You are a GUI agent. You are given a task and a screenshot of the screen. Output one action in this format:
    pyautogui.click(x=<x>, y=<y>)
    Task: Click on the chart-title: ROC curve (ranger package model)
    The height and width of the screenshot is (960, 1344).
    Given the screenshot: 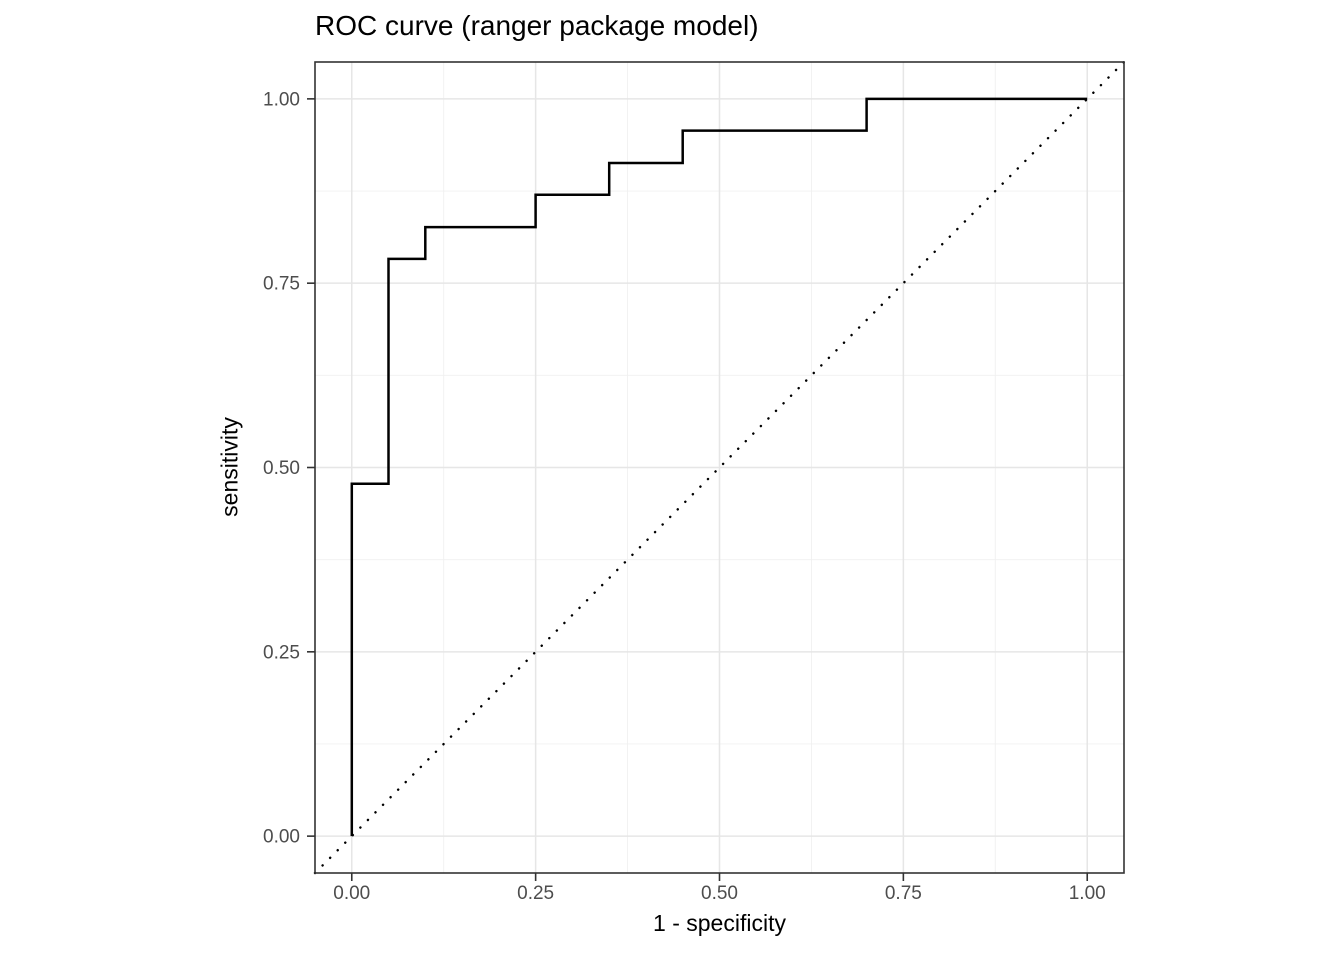 What is the action you would take?
    pyautogui.click(x=537, y=25)
    